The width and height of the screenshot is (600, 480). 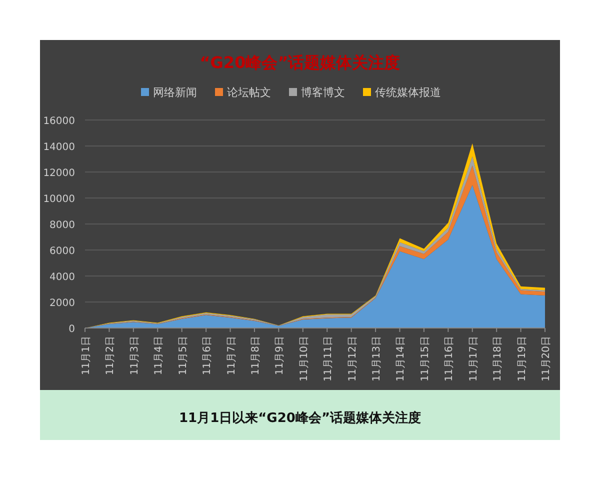 What do you see at coordinates (425, 359) in the screenshot?
I see `x-tick-label: 11月15日` at bounding box center [425, 359].